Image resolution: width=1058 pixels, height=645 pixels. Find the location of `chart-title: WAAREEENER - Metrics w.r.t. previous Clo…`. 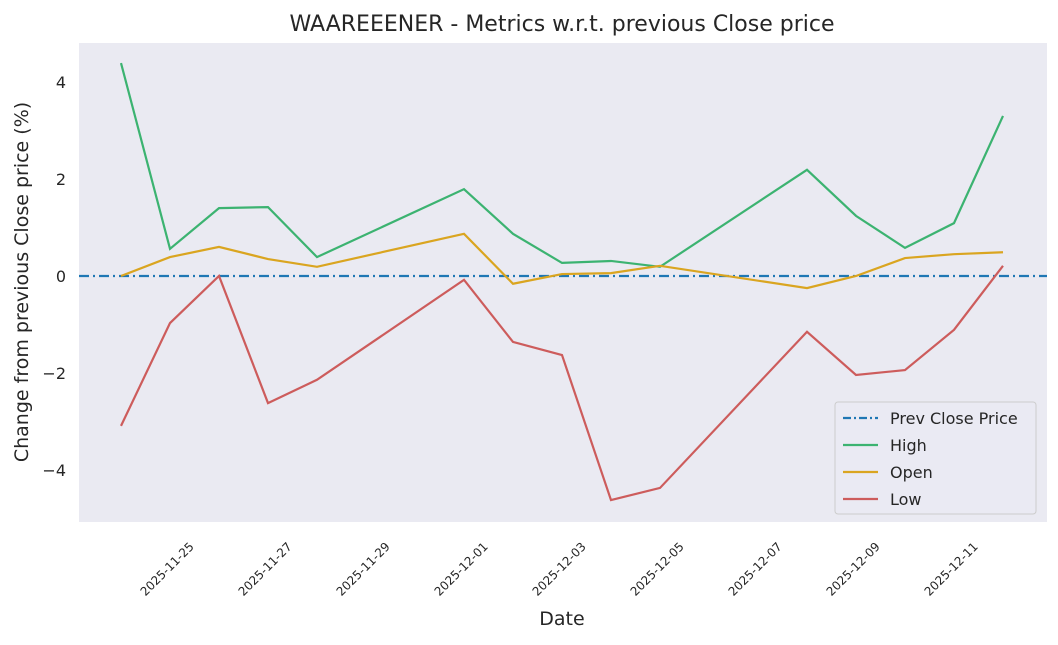

chart-title: WAAREEENER - Metrics w.r.t. previous Clo… is located at coordinates (562, 24).